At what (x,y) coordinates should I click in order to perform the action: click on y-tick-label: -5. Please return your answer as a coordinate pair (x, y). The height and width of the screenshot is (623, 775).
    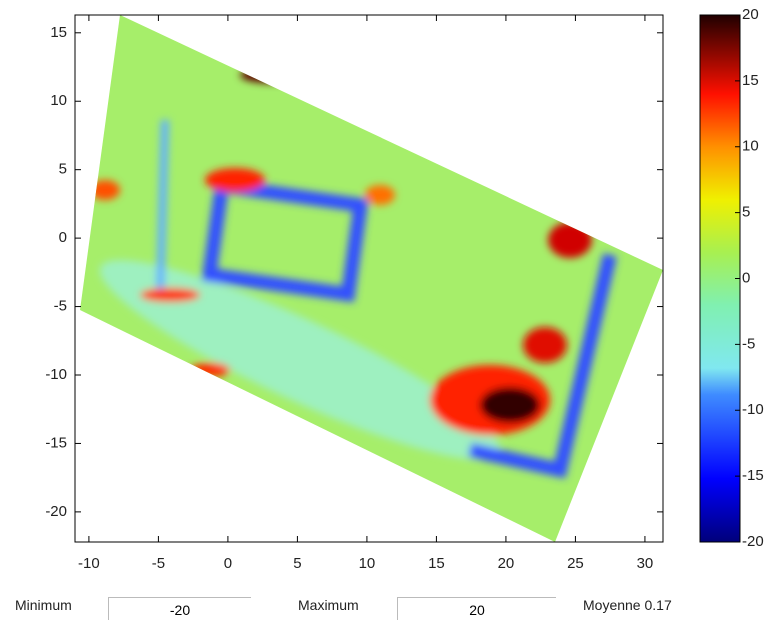
    Looking at the image, I should click on (60, 306).